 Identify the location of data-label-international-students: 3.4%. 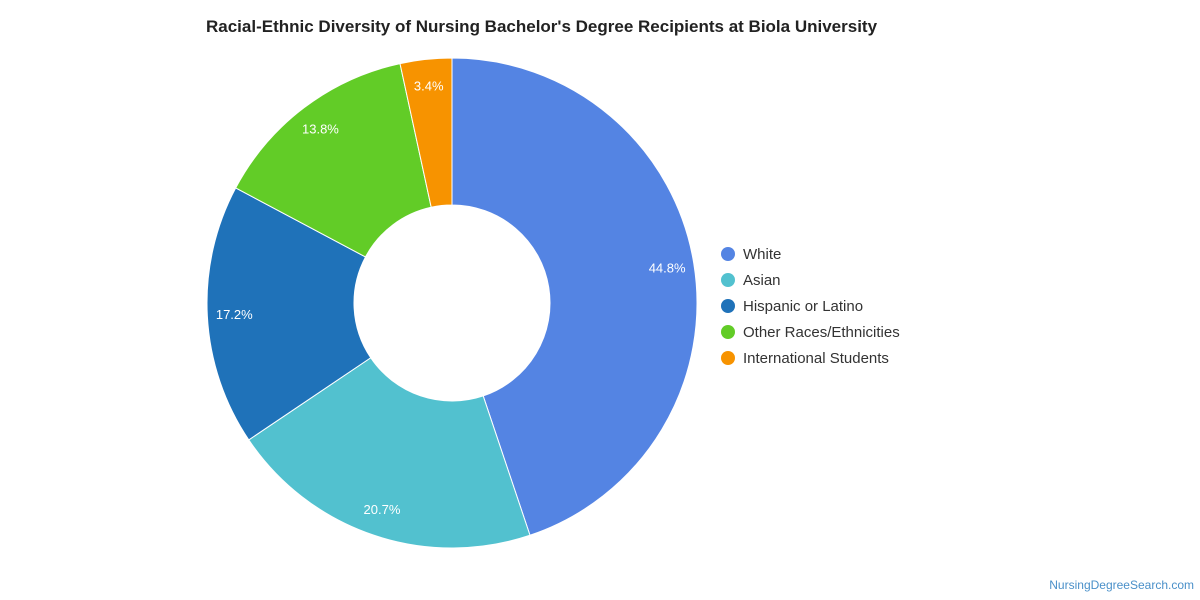
(429, 86).